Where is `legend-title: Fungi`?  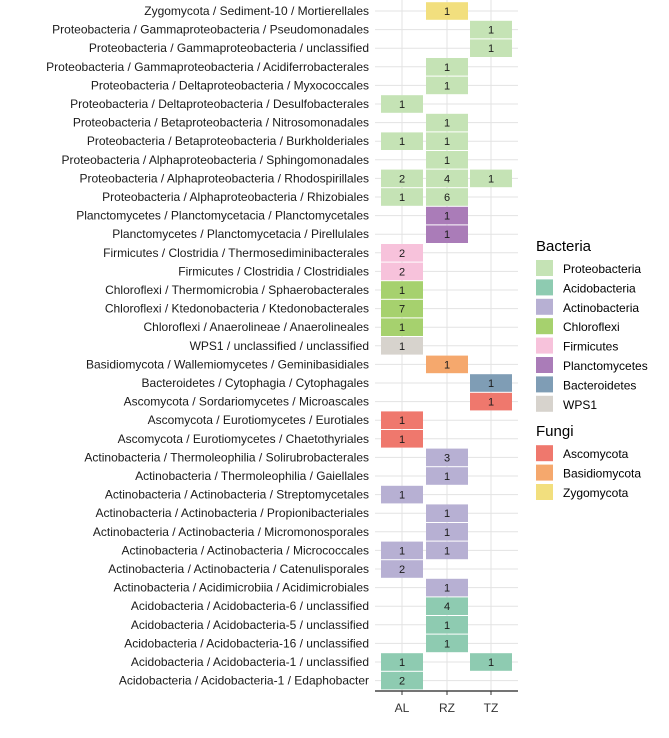 legend-title: Fungi is located at coordinates (555, 431).